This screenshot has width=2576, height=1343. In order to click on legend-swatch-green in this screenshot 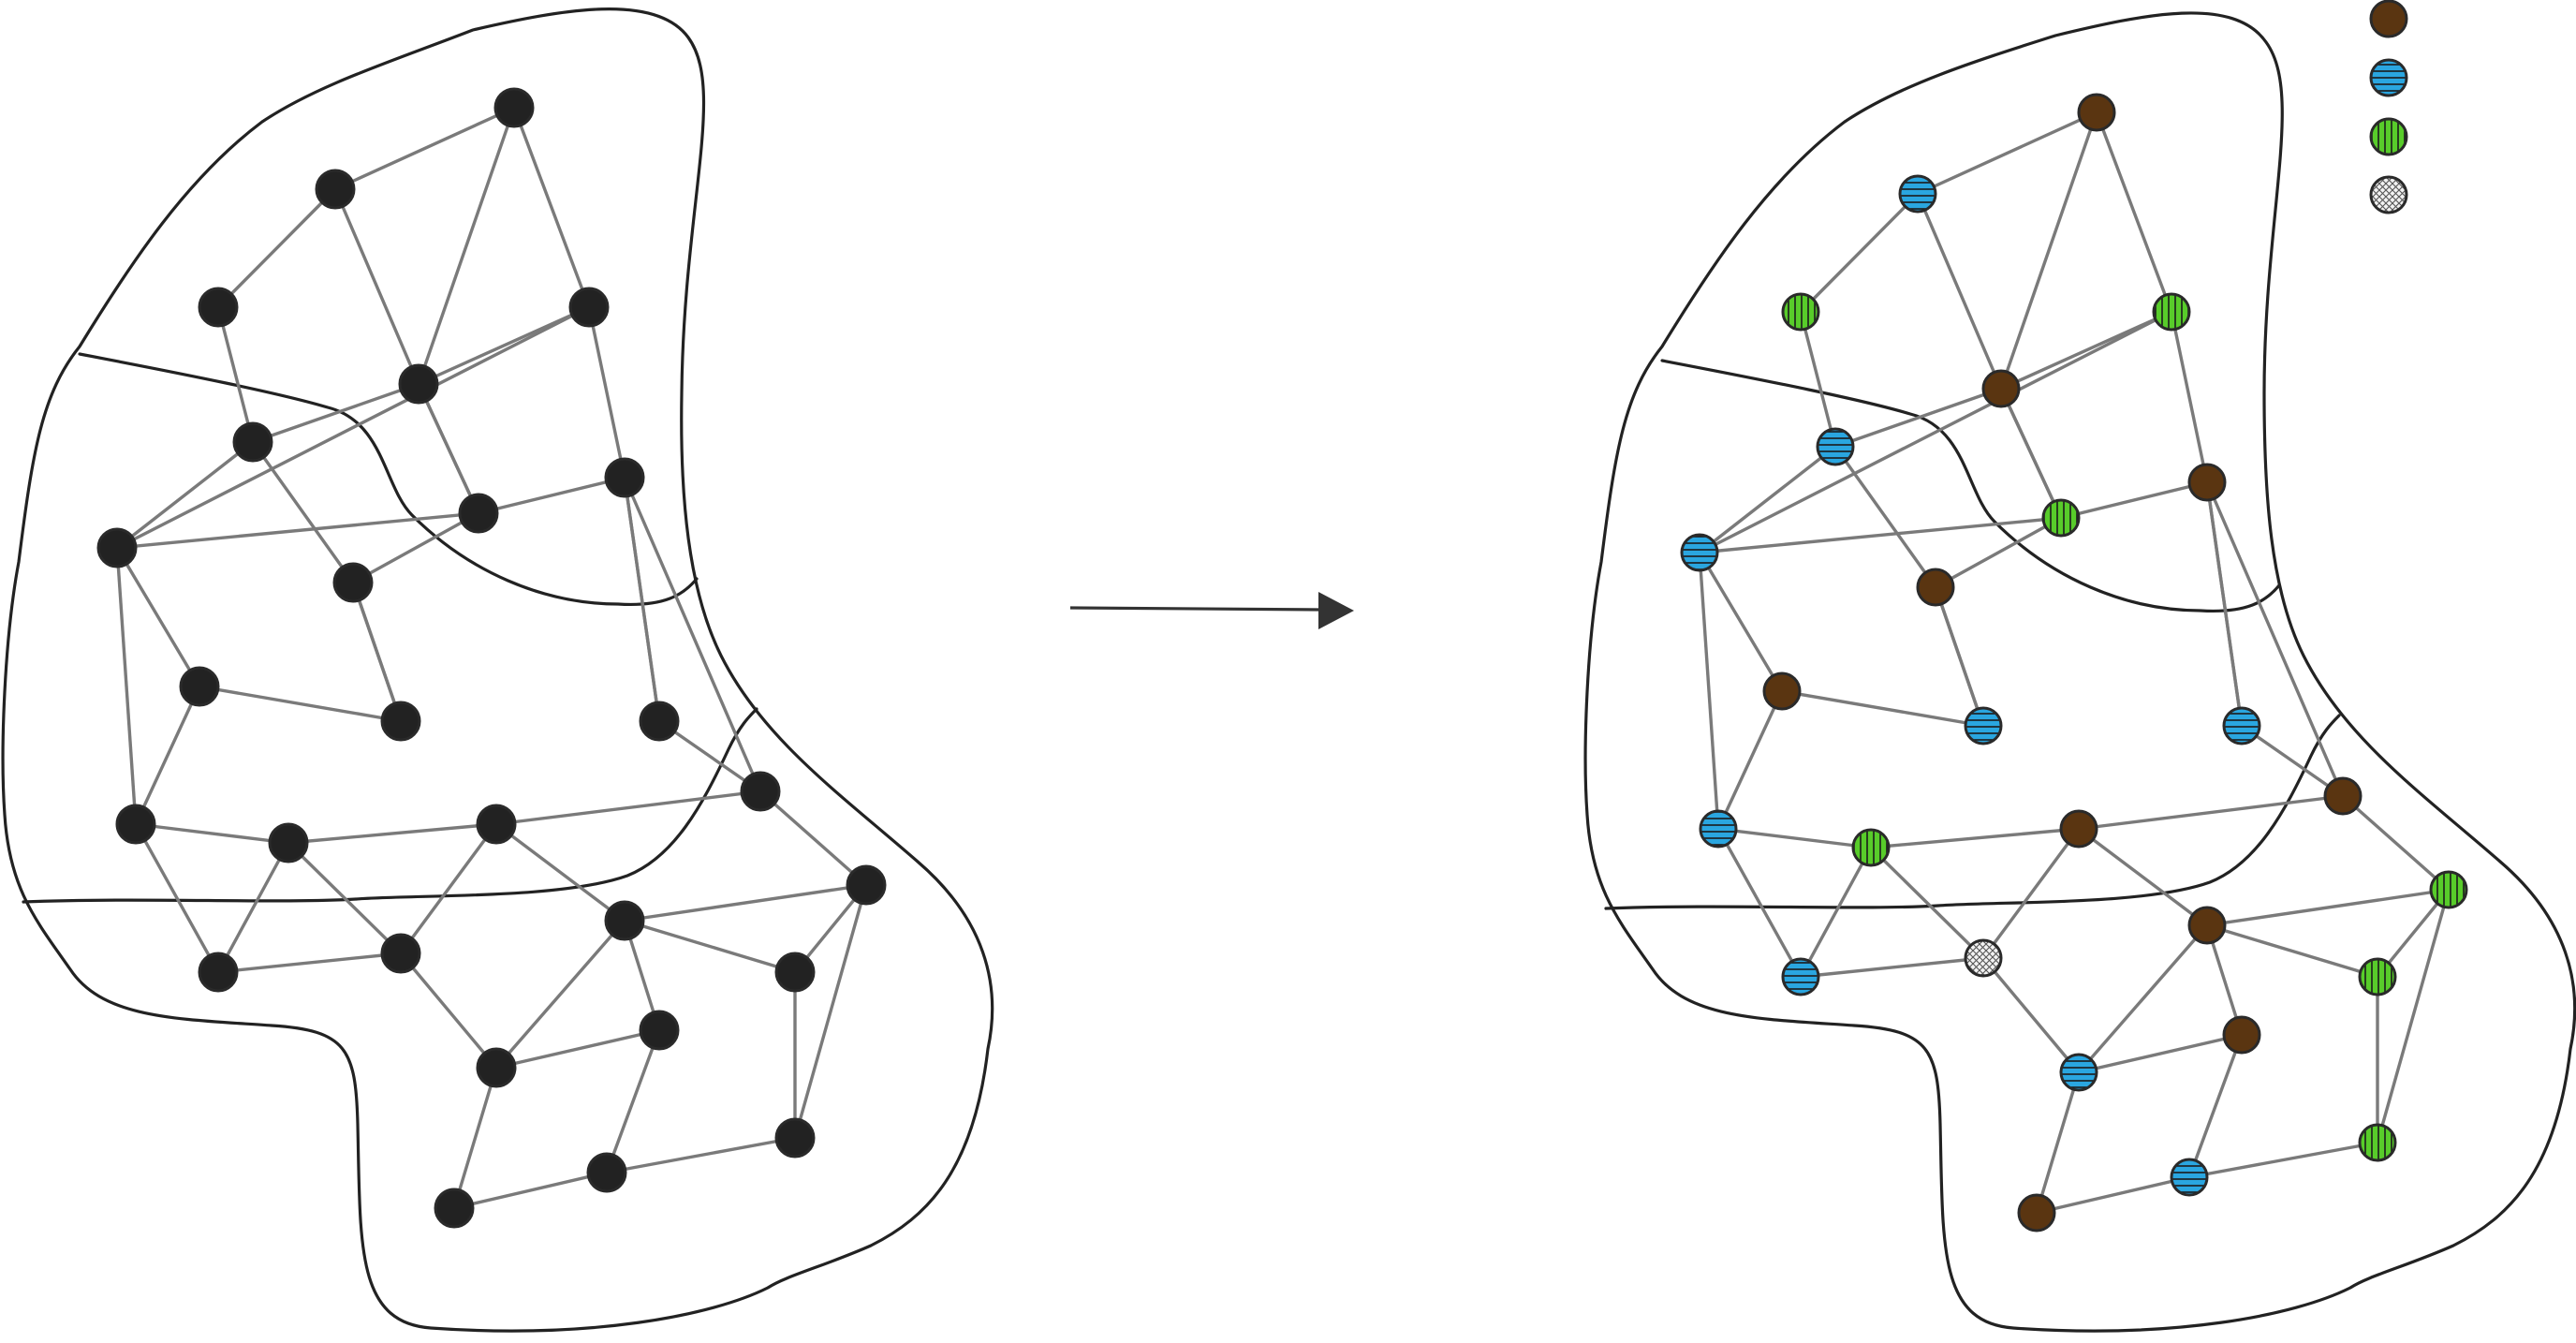, I will do `click(2388, 136)`.